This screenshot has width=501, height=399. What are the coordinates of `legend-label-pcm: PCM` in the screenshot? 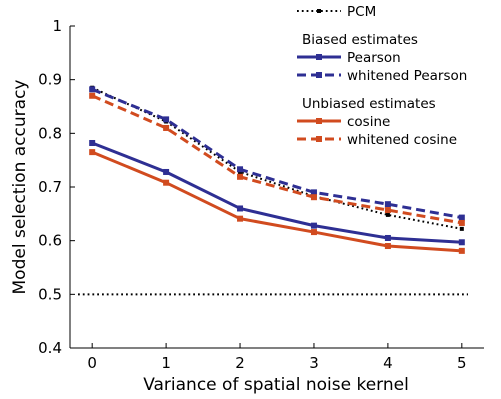 It's located at (361, 12).